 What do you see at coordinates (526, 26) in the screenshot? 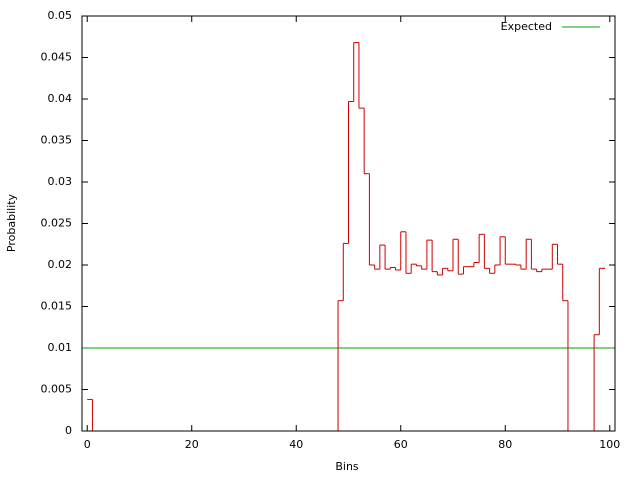
I see `legend-label: Expected` at bounding box center [526, 26].